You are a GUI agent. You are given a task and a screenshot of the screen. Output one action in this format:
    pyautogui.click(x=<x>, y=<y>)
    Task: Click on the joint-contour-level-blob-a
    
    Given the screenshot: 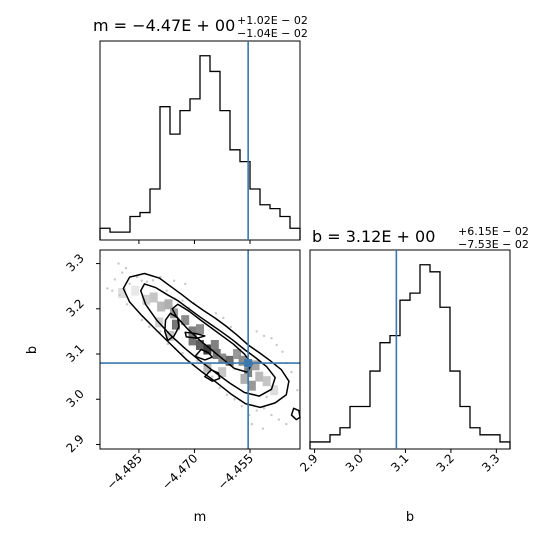 What is the action you would take?
    pyautogui.click(x=172, y=327)
    